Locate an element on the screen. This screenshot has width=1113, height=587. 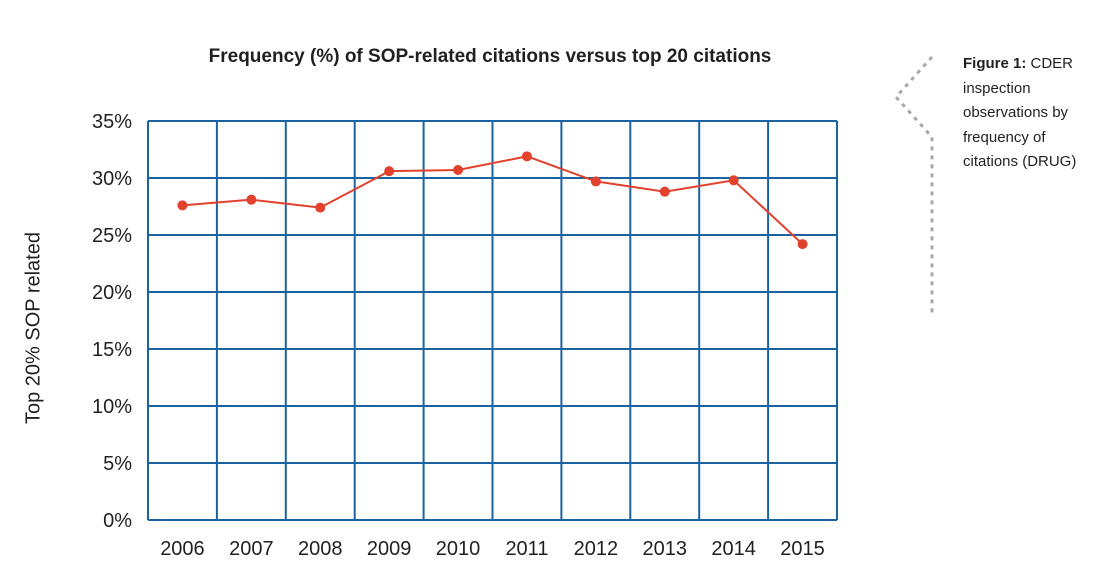
y-tick-label: 0% is located at coordinates (117, 521).